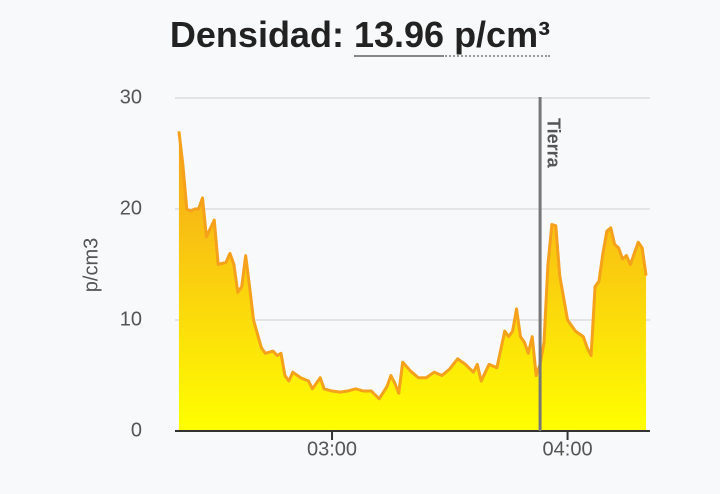 The height and width of the screenshot is (494, 720). Describe the element at coordinates (91, 265) in the screenshot. I see `y-axis-label: p/cm3` at that location.